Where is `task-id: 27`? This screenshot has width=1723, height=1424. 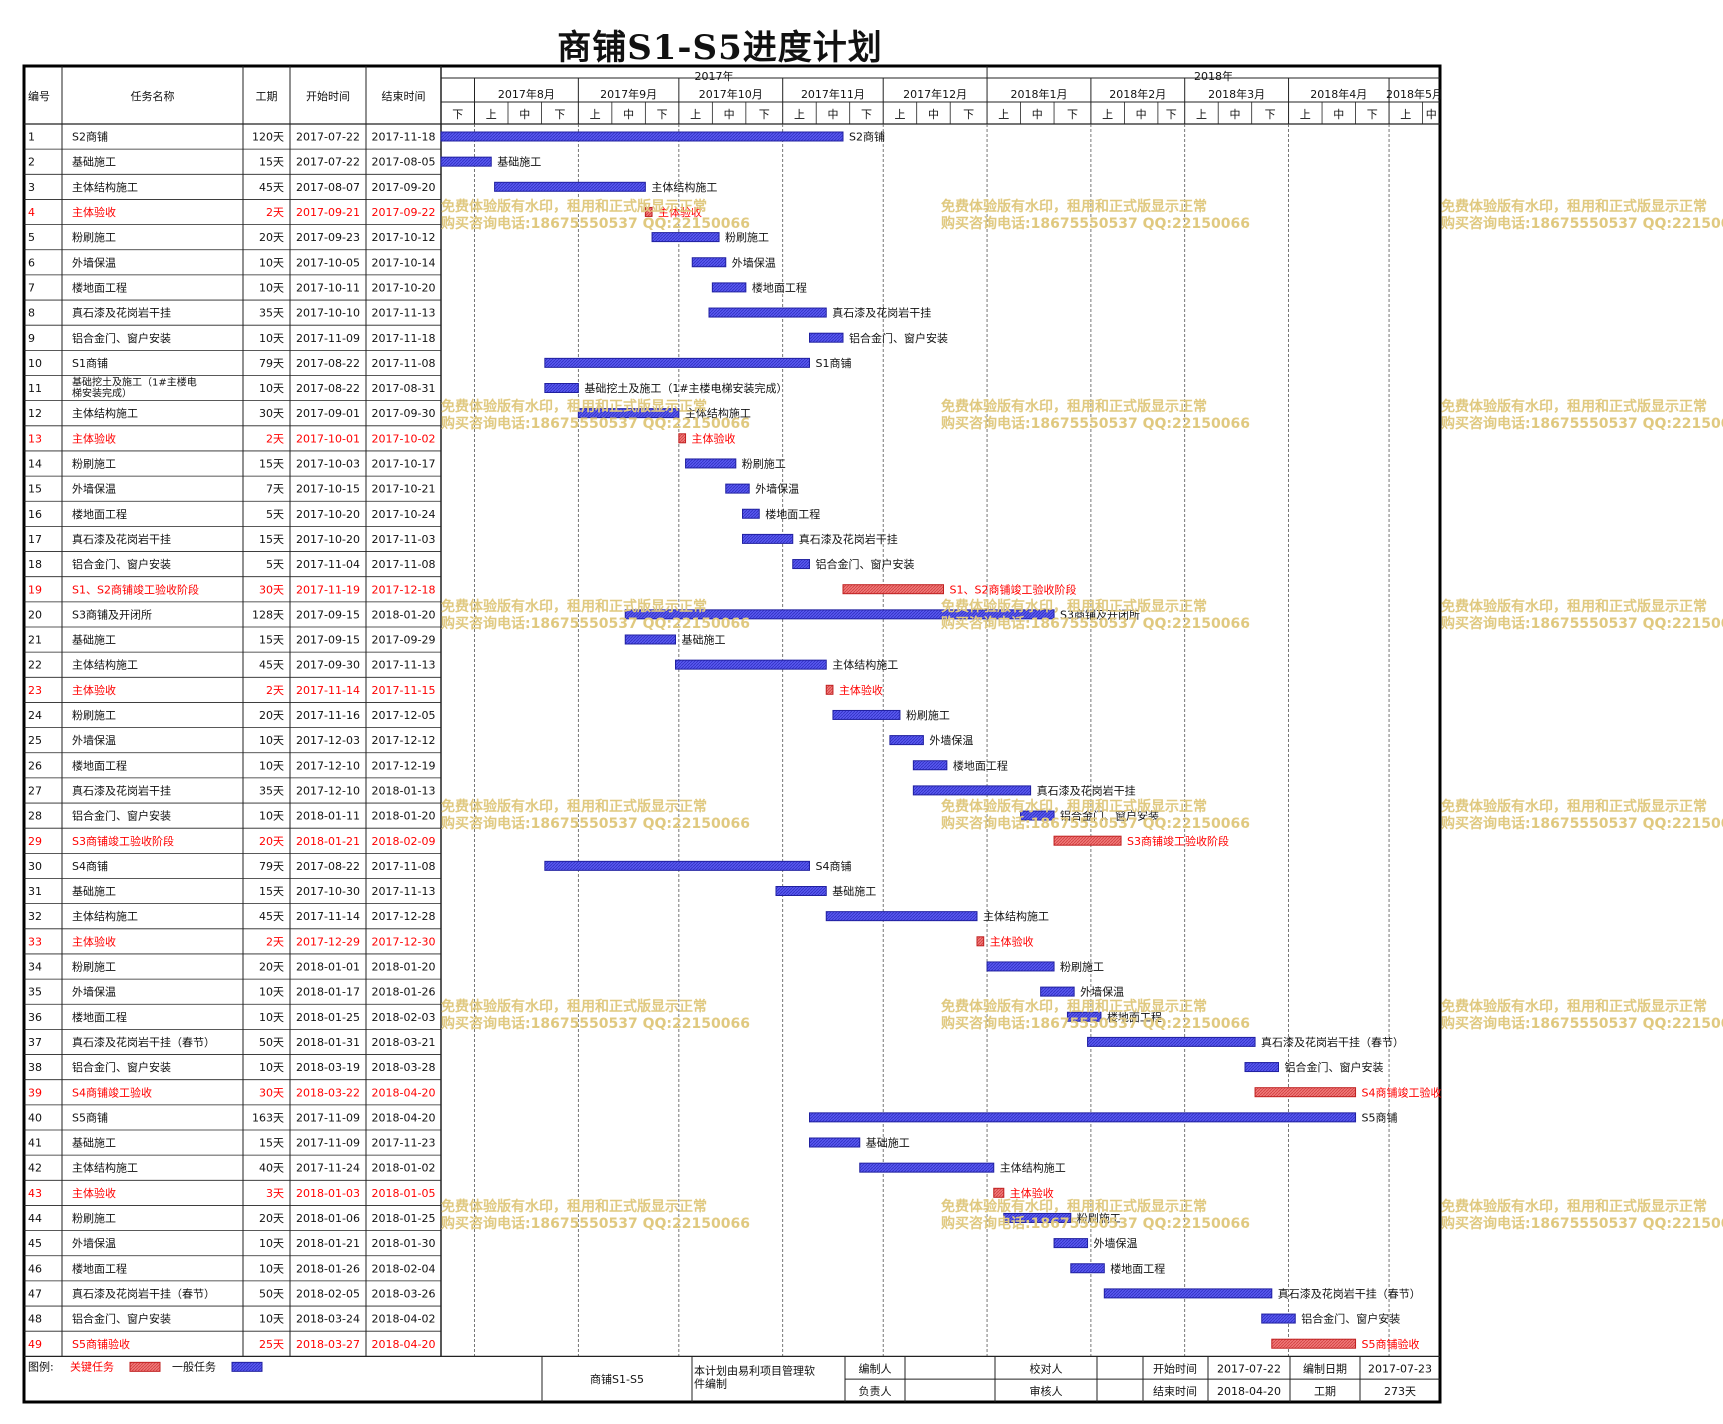
task-id: 27 is located at coordinates (35, 790).